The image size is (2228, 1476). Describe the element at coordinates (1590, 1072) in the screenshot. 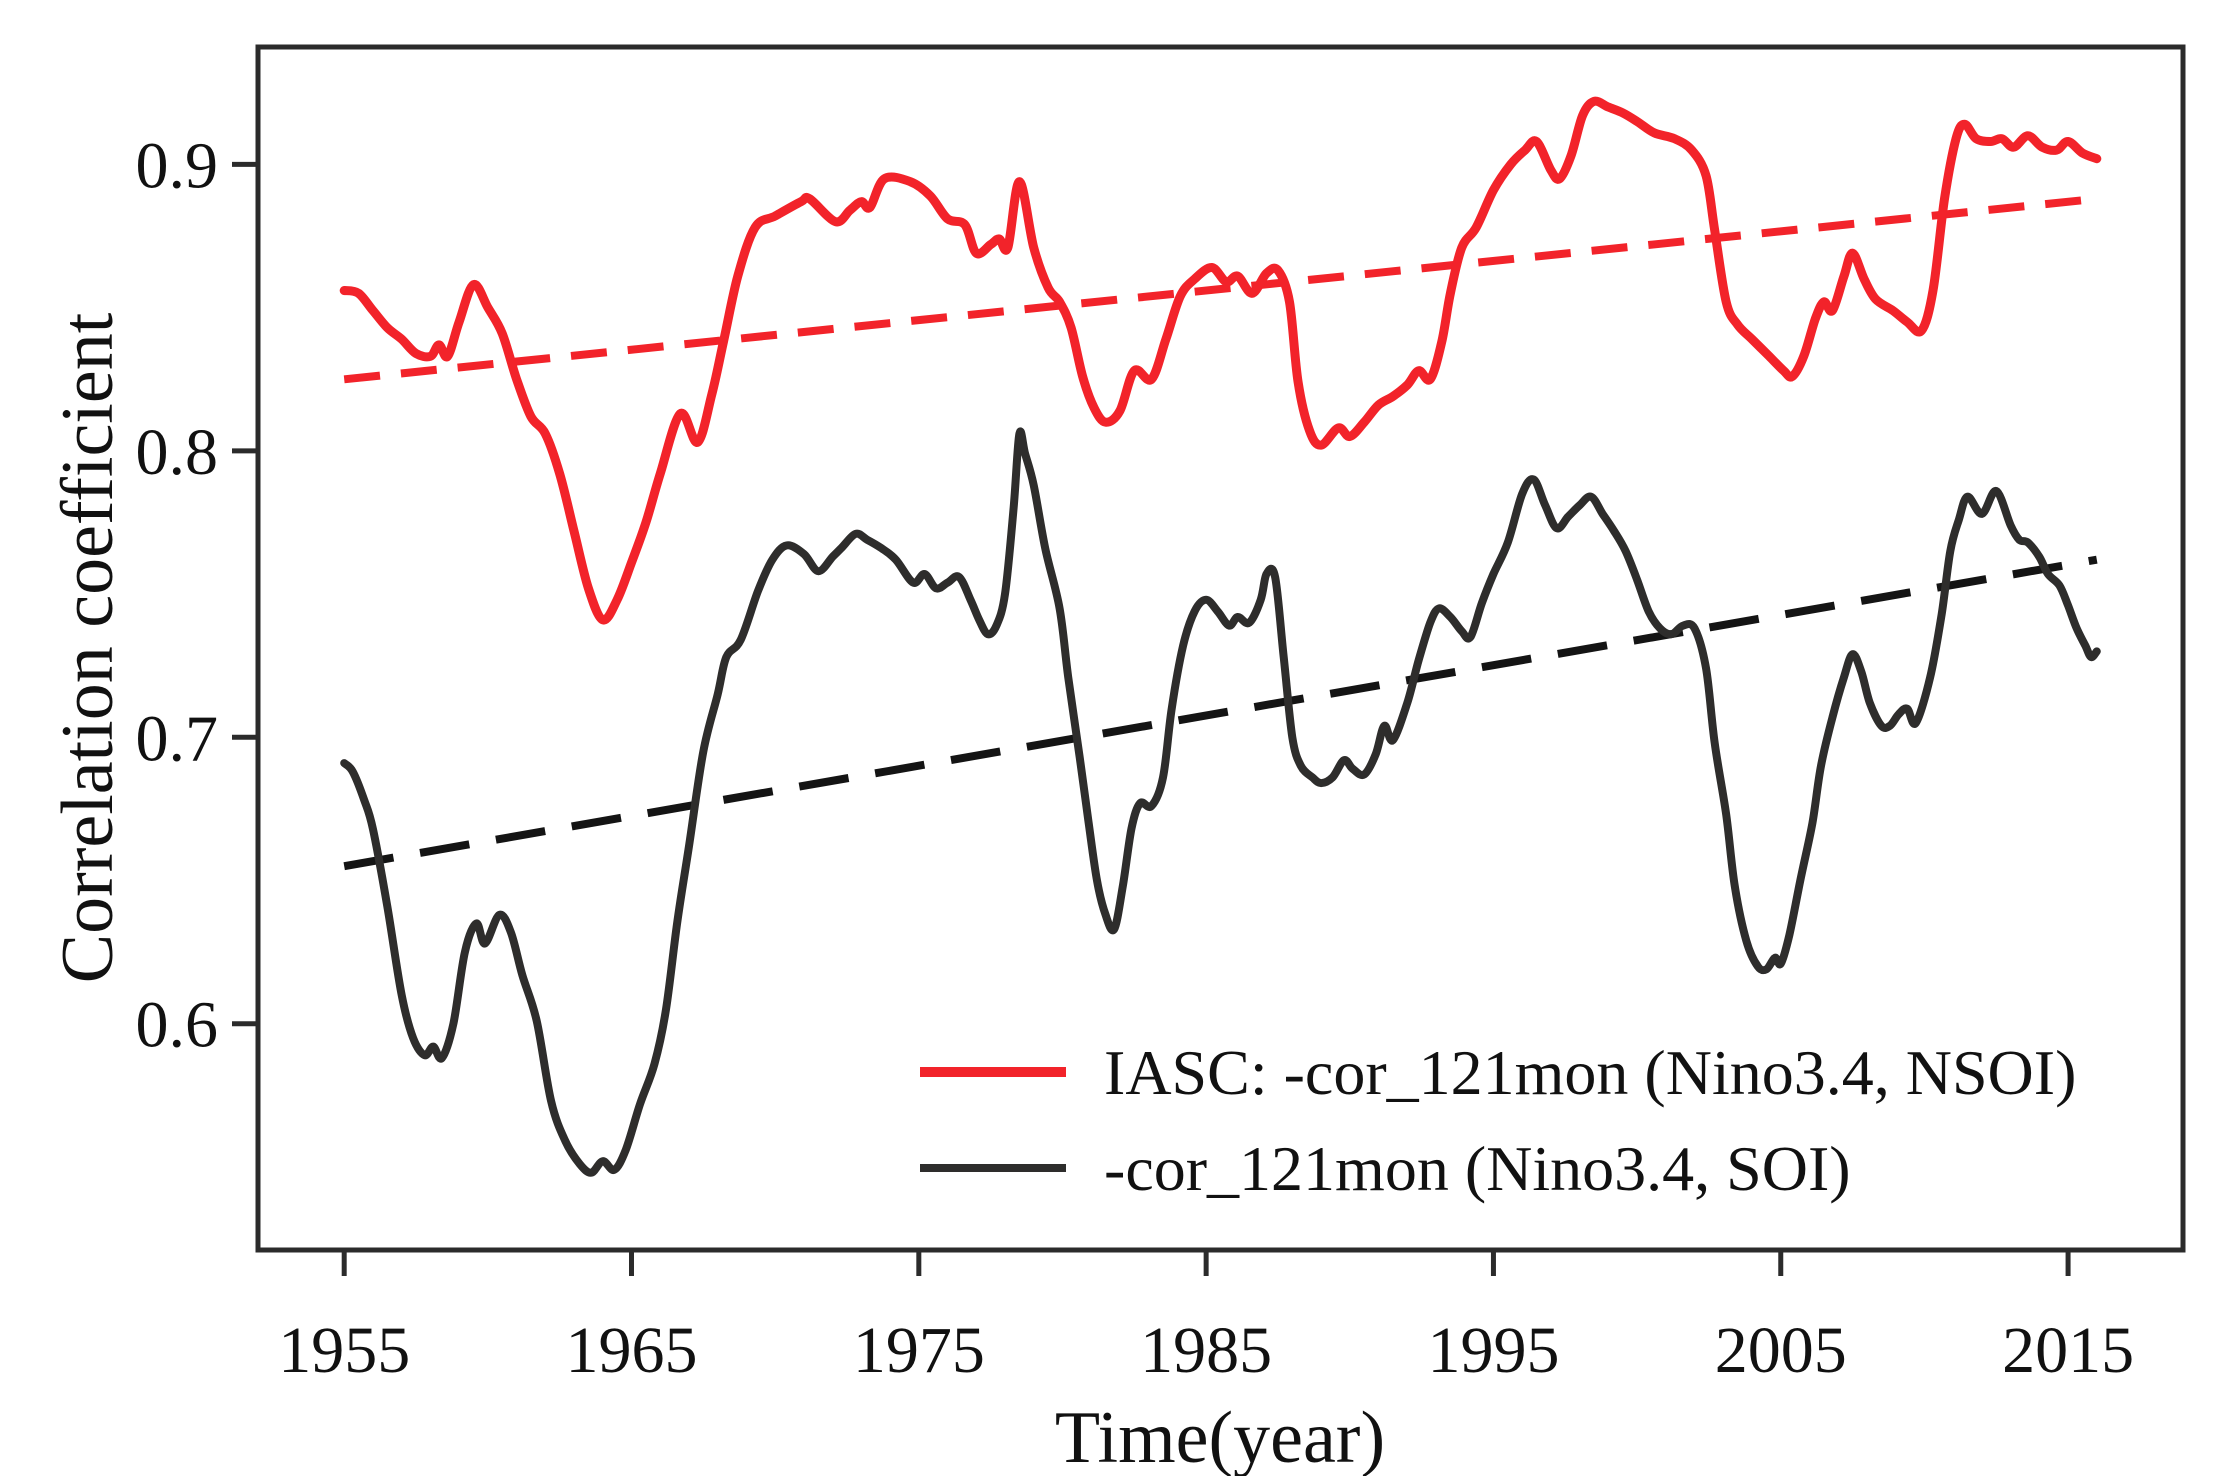

I see `legend-label-iasc-nsoi: IASC: -cor_121mon (Nino3.4, NSOI)` at that location.